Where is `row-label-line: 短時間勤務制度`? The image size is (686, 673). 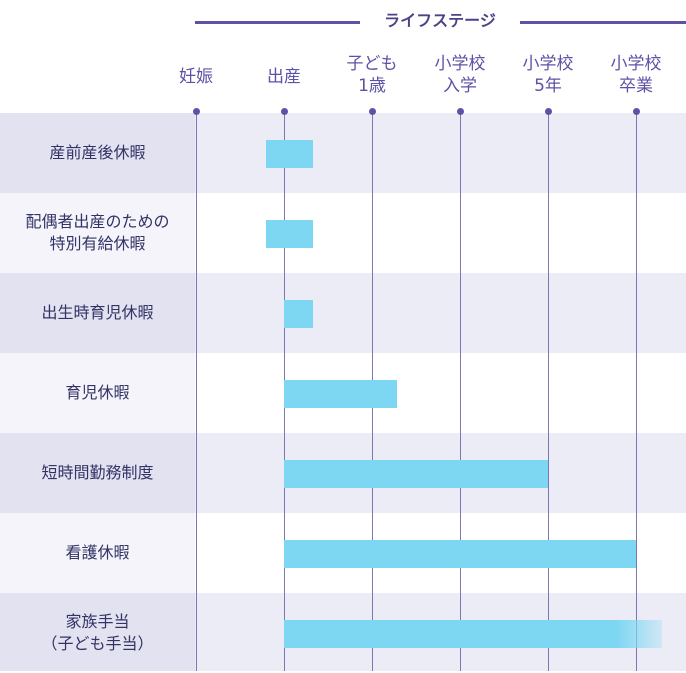 row-label-line: 短時間勤務制度 is located at coordinates (97, 472).